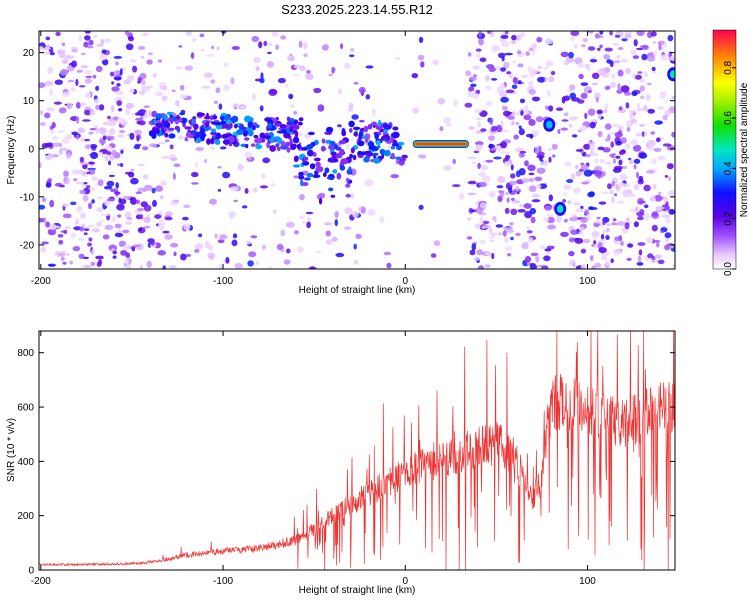 The height and width of the screenshot is (605, 750). I want to click on y-tick-label: 10, so click(29, 101).